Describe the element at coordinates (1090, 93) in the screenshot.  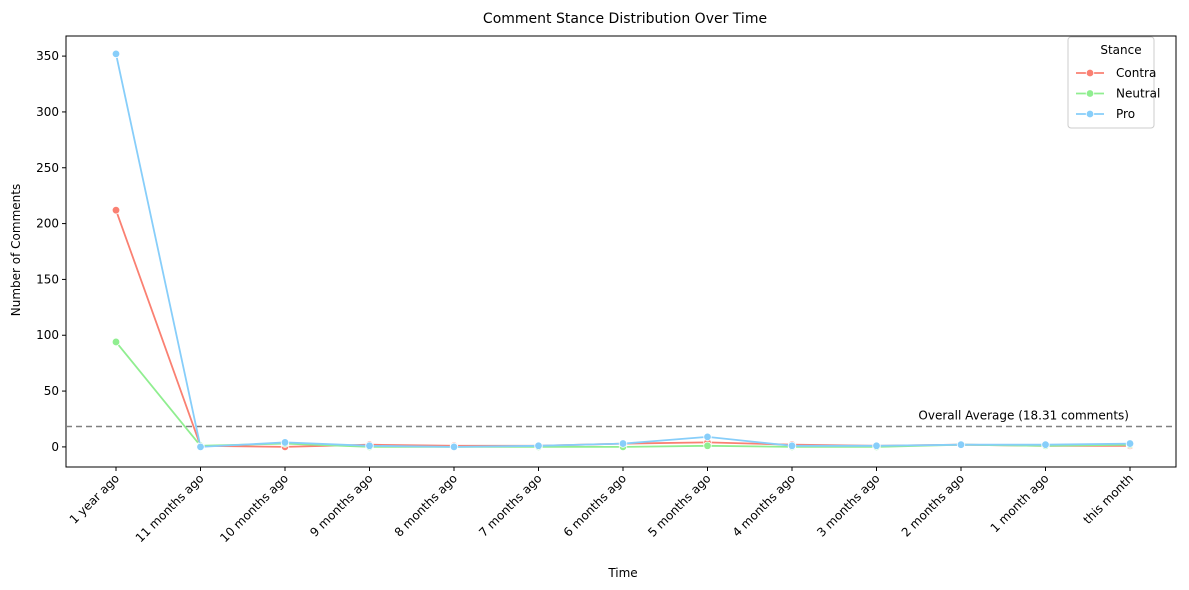
I see `legend-marker-neutral` at that location.